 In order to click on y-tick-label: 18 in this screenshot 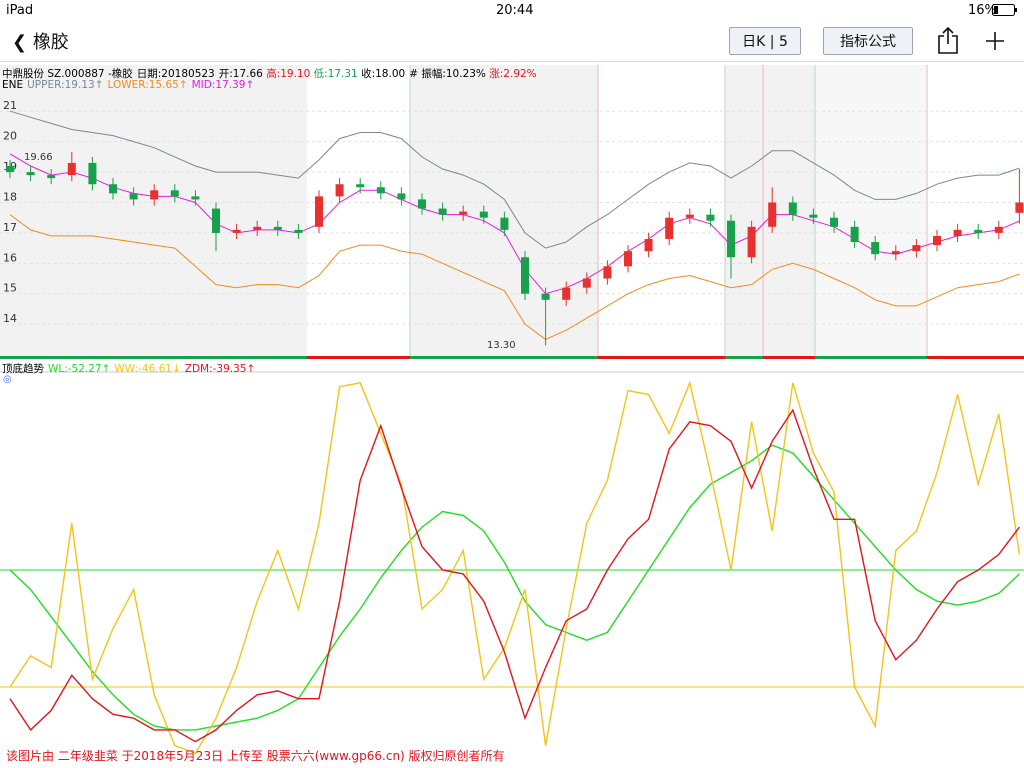, I will do `click(10, 196)`.